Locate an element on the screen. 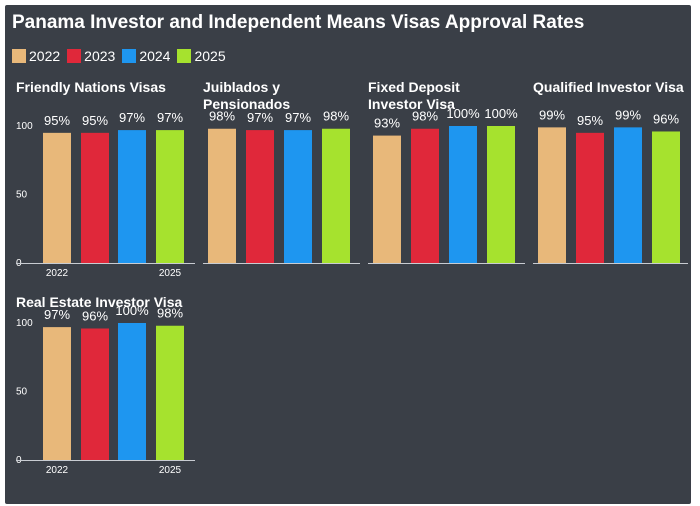 The image size is (700, 506). legend-swatch-2025 is located at coordinates (184, 56).